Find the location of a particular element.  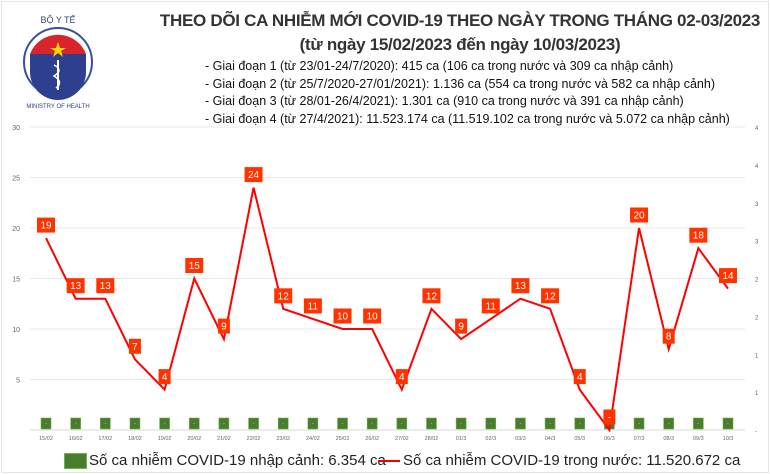

y-left-tick-label: 15 is located at coordinates (16, 280).